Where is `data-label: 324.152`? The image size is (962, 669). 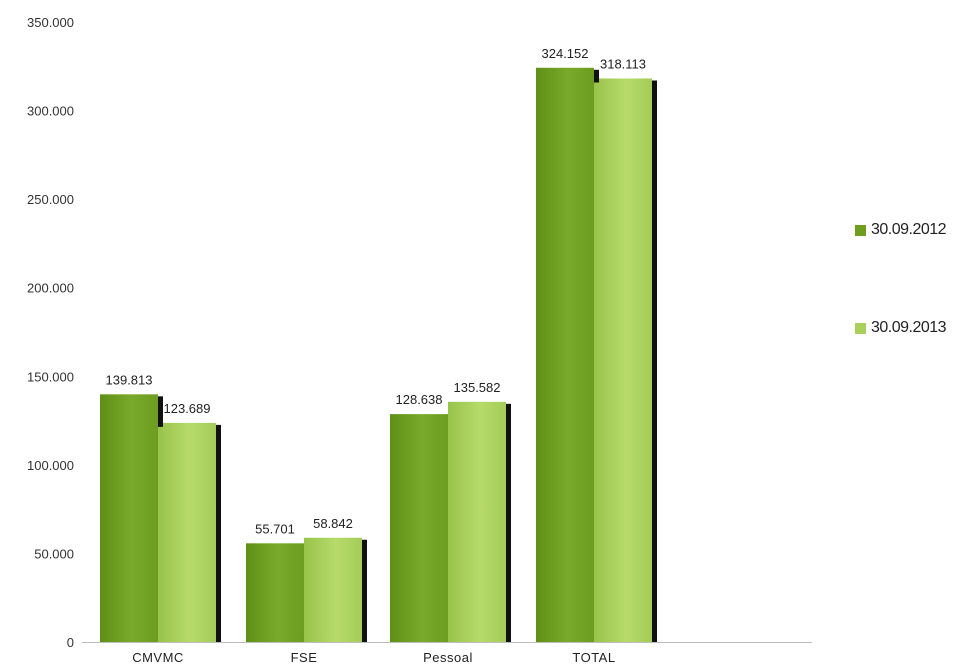 data-label: 324.152 is located at coordinates (565, 53).